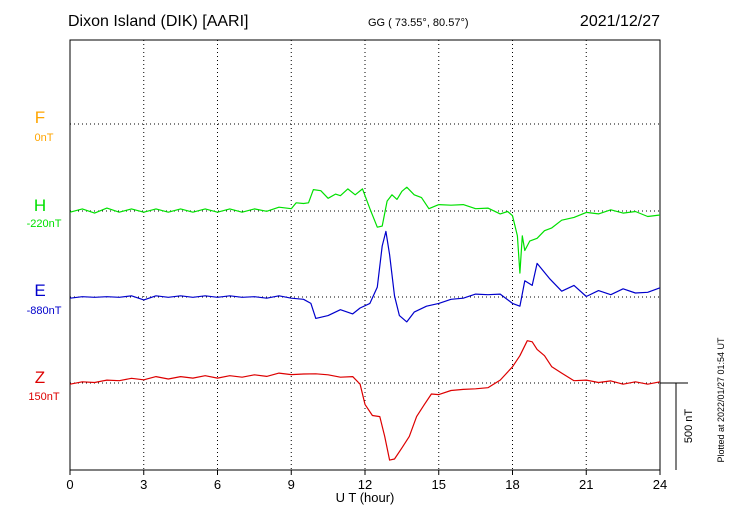  What do you see at coordinates (158, 21) in the screenshot?
I see `station-title: Dixon Island (DIK) [AARI]` at bounding box center [158, 21].